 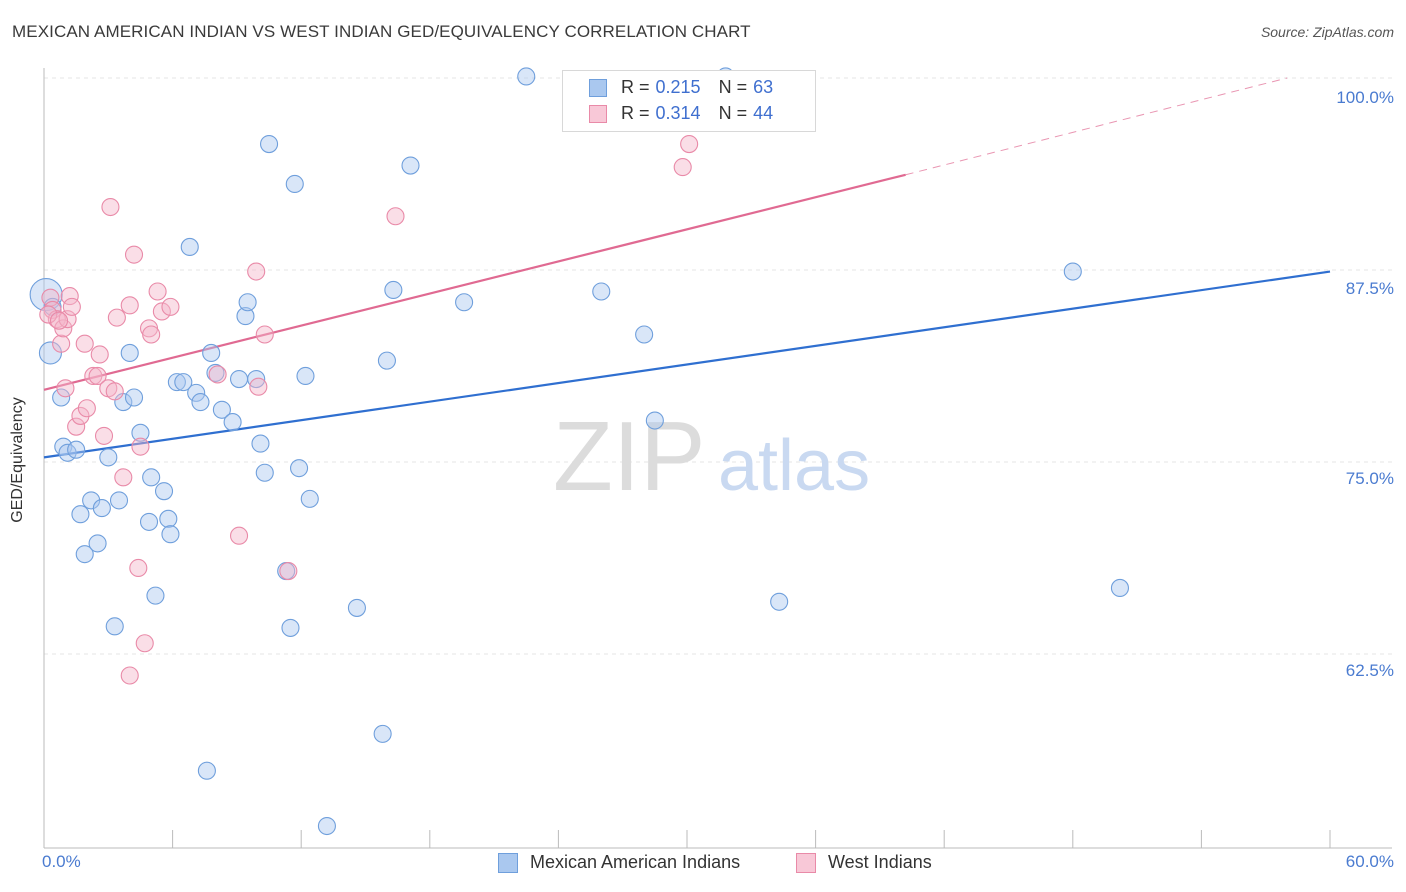 What do you see at coordinates (1369, 288) in the screenshot?
I see `y-tick-87-5: 87.5%` at bounding box center [1369, 288].